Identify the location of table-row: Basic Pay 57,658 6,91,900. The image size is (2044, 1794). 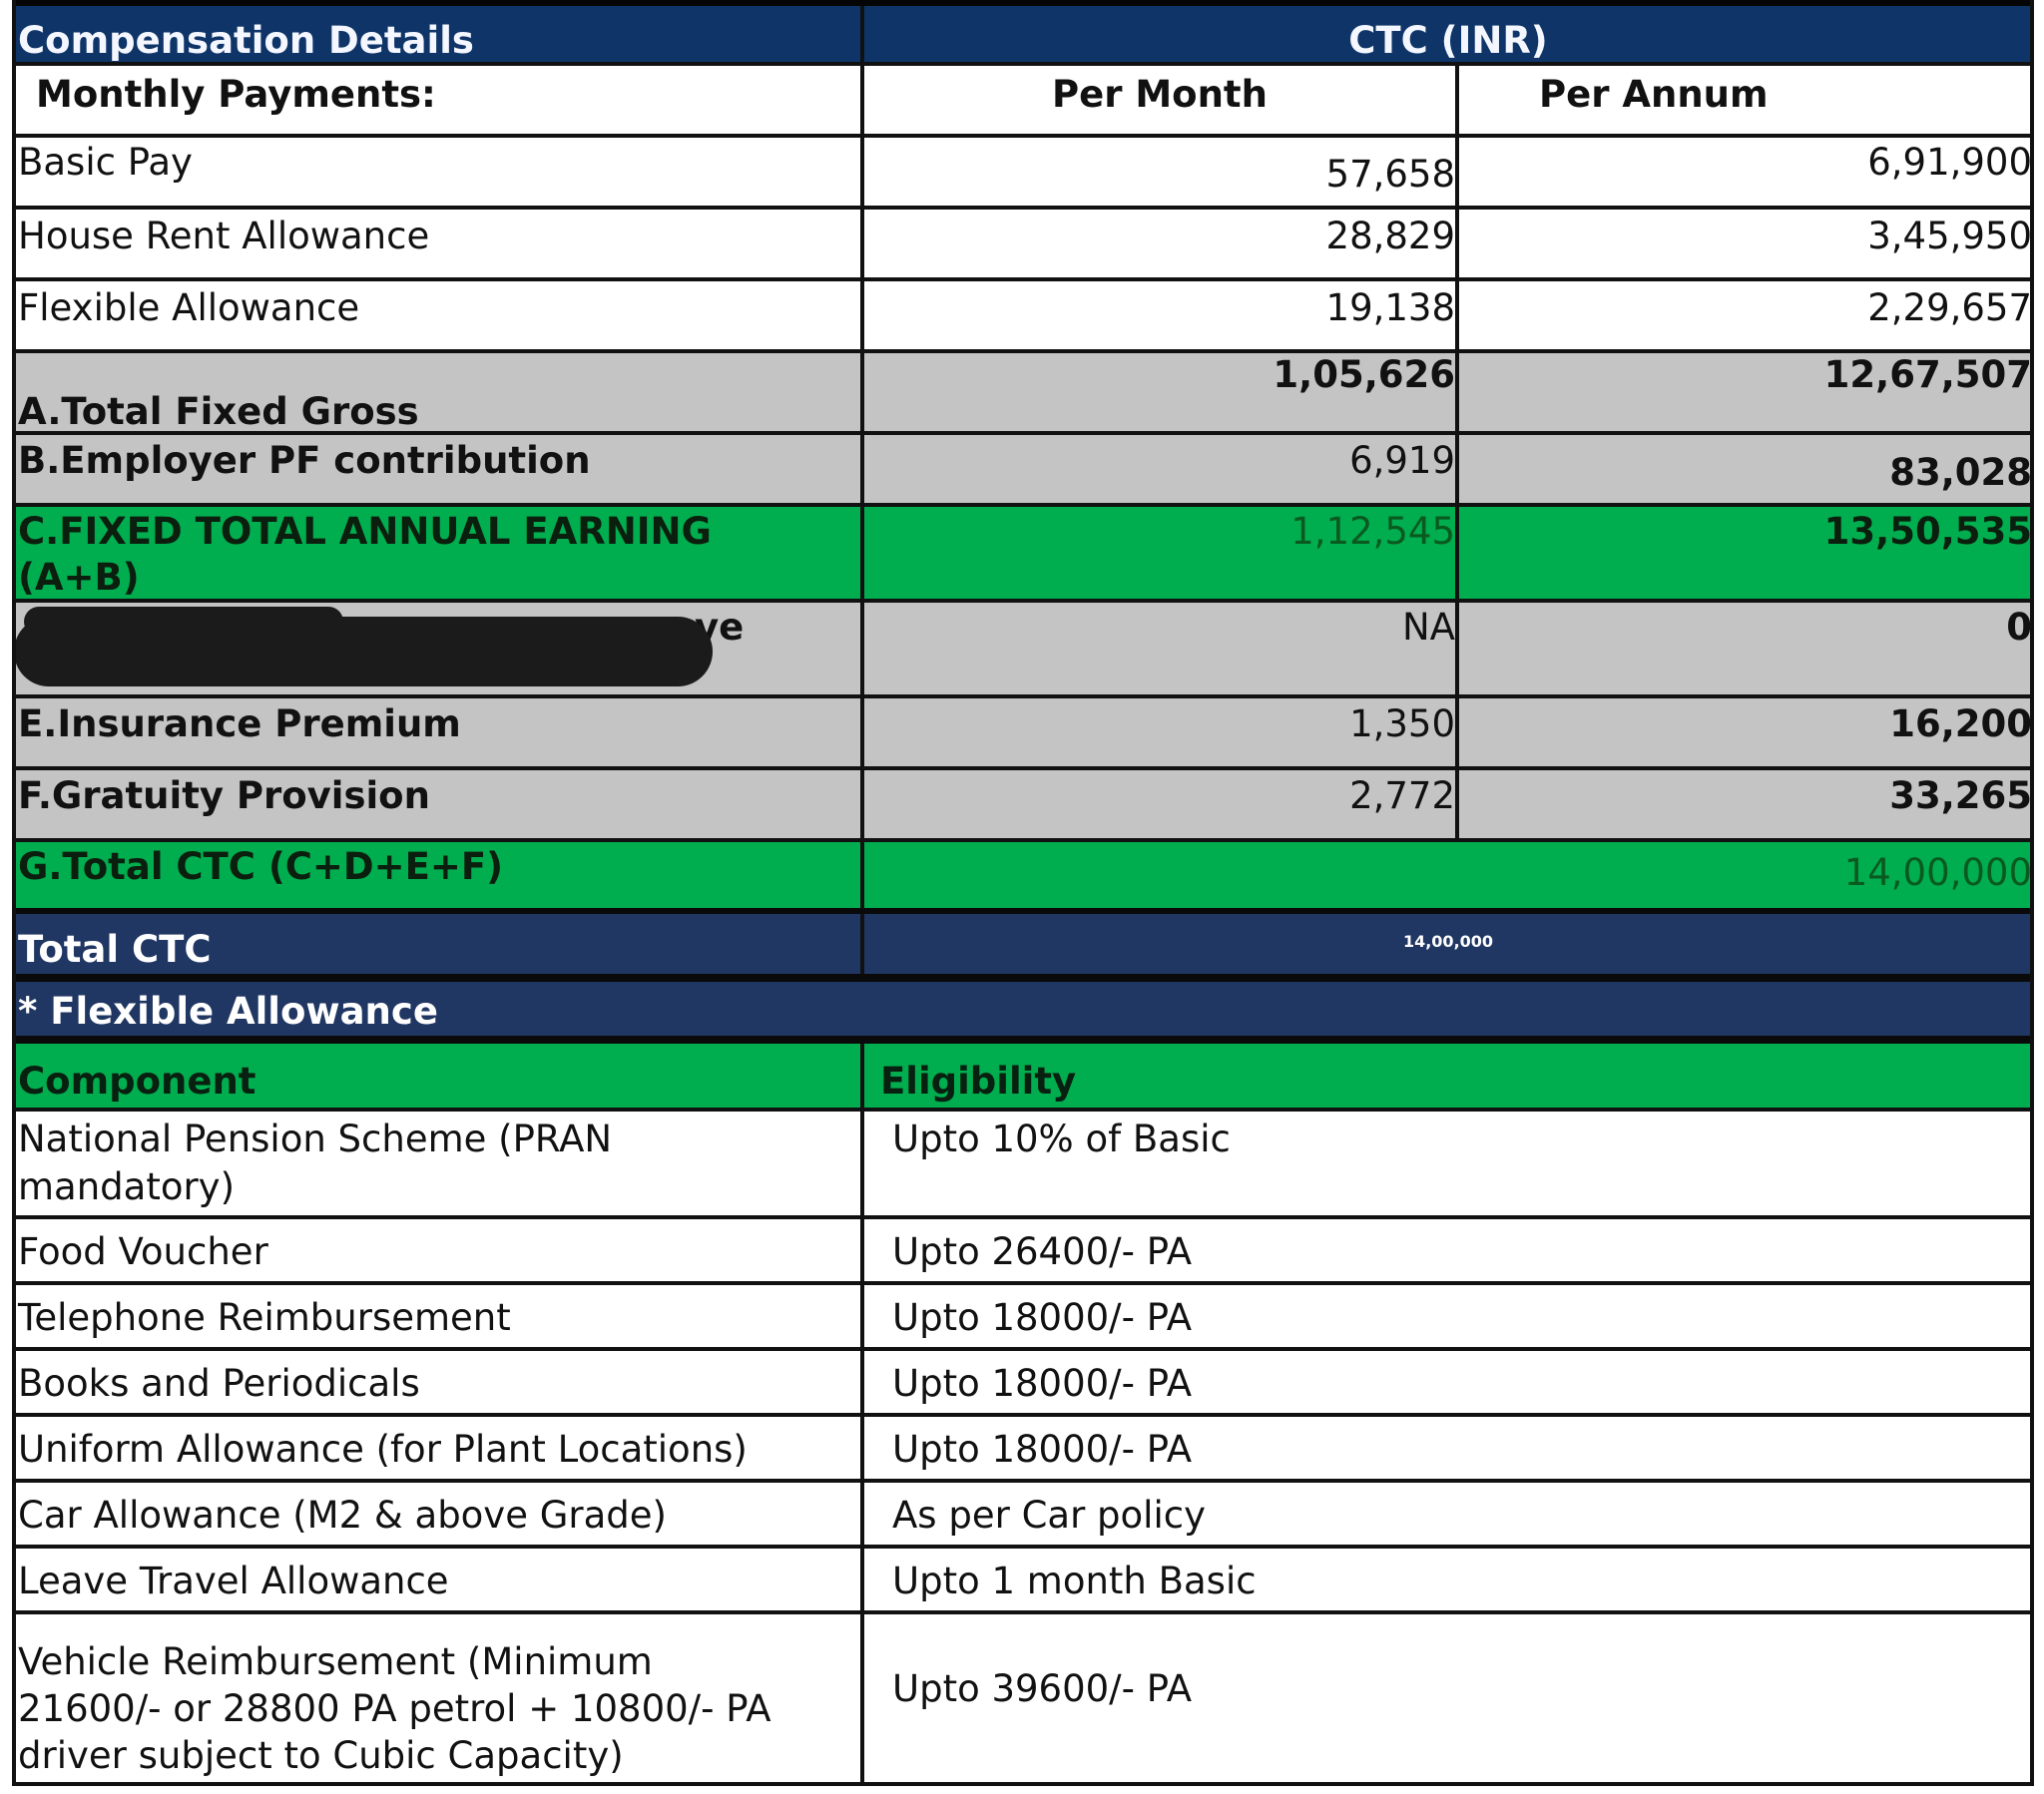
(1023, 174).